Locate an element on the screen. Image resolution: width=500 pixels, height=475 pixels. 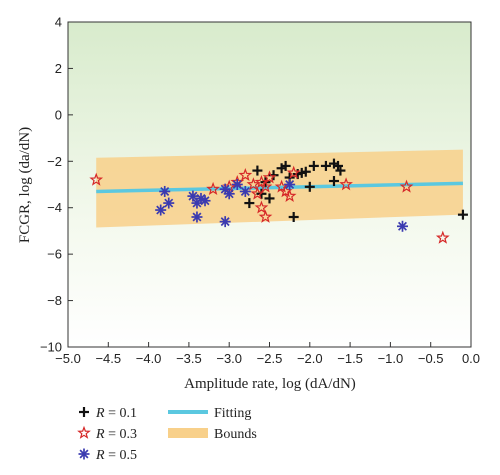
legend-item-r-05: R = 0.5 is located at coordinates (107, 455).